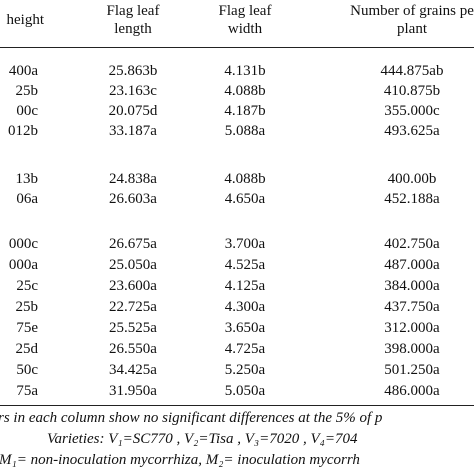 The width and height of the screenshot is (474, 474). What do you see at coordinates (412, 244) in the screenshot?
I see `table-cell: 402.750a` at bounding box center [412, 244].